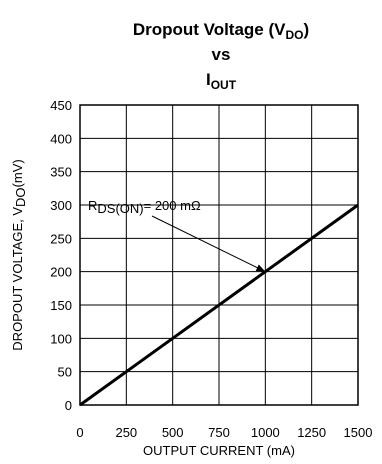 This screenshot has width=382, height=464. What do you see at coordinates (61, 172) in the screenshot?
I see `y-tick-label-7: 350` at bounding box center [61, 172].